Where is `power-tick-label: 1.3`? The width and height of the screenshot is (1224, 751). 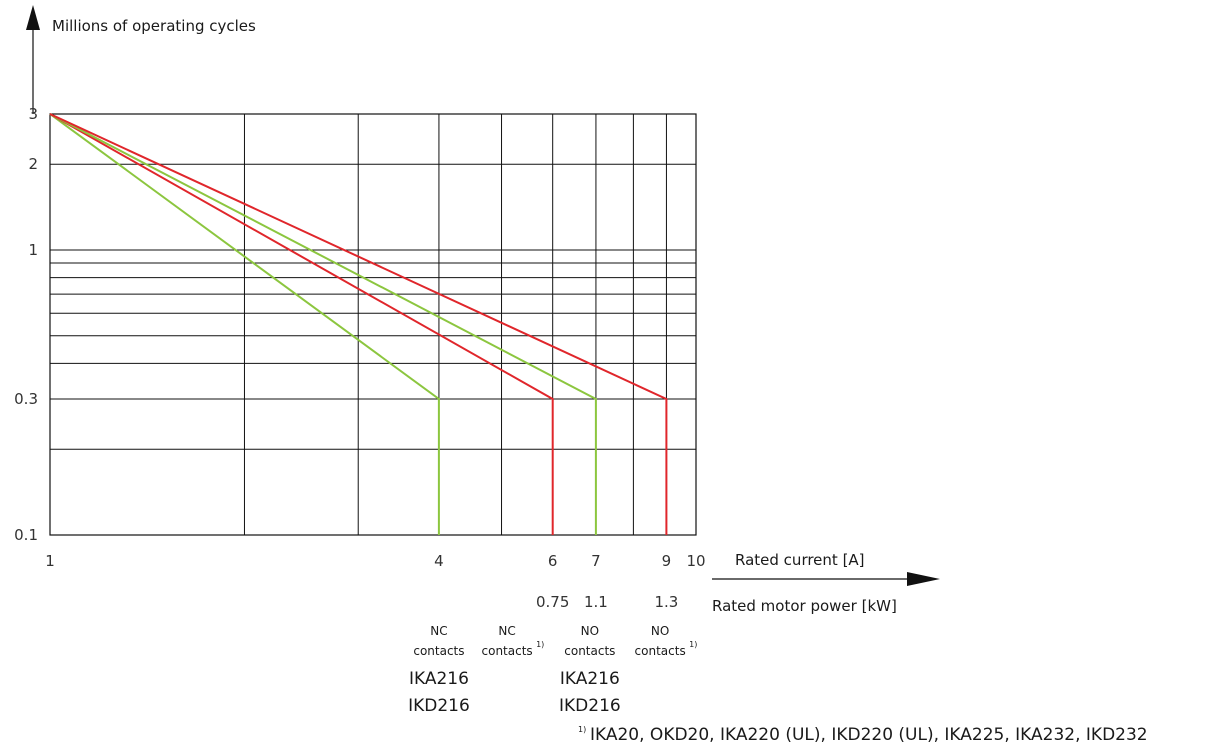 power-tick-label: 1.3 is located at coordinates (667, 602).